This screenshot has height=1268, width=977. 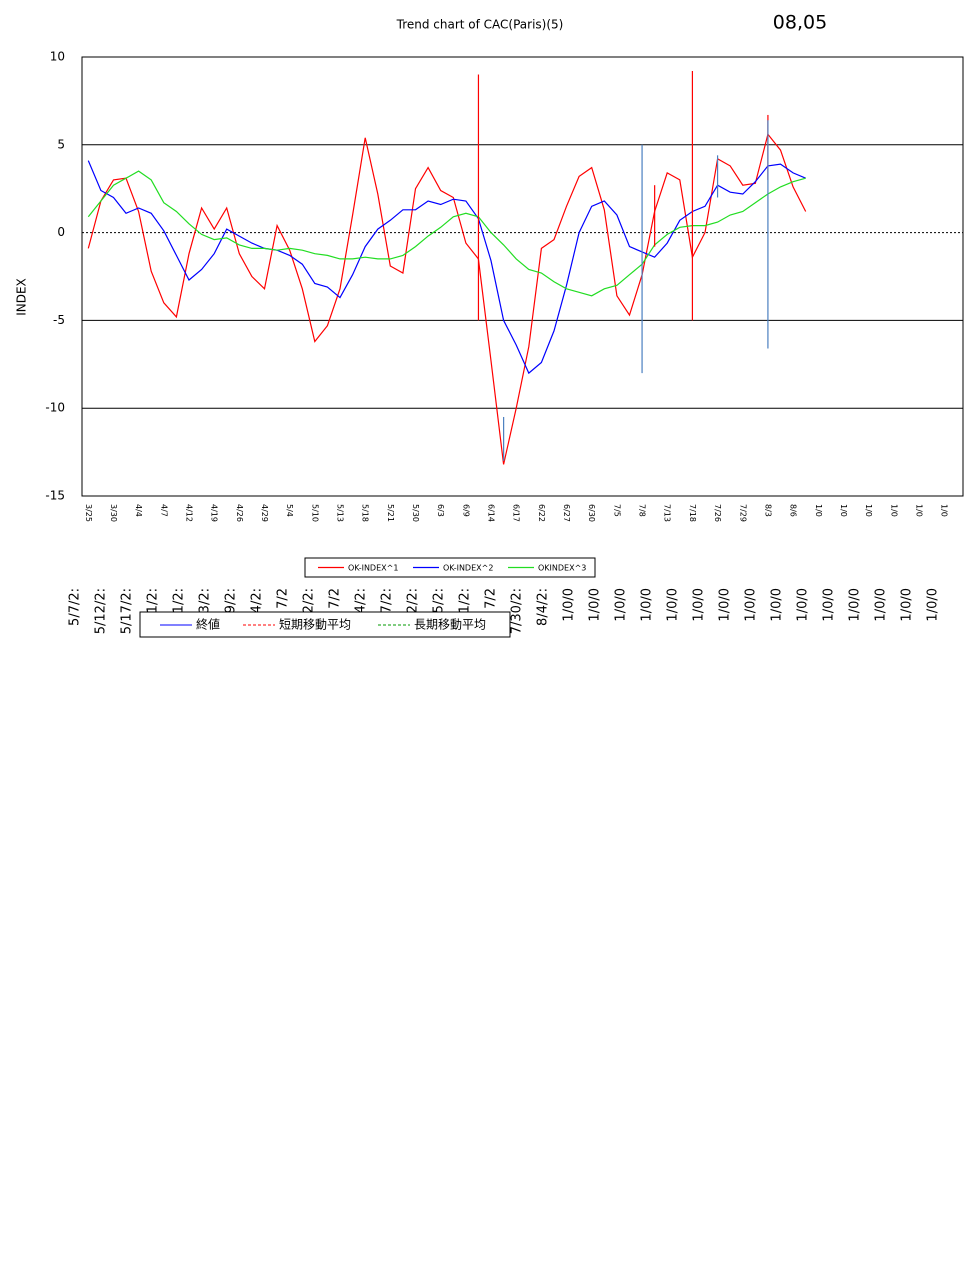 What do you see at coordinates (591, 513) in the screenshot?
I see `x-tick-label: 6/30` at bounding box center [591, 513].